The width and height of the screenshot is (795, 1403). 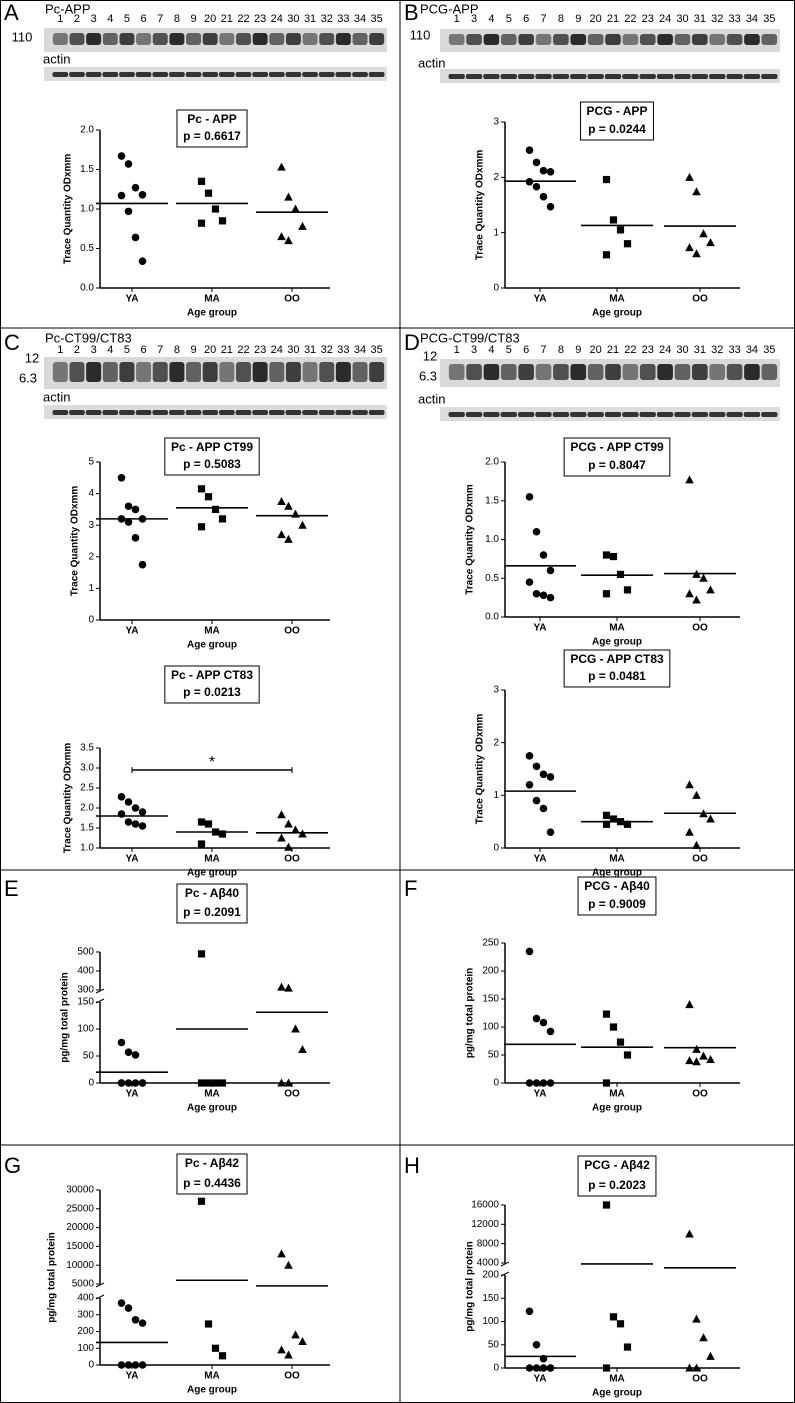 What do you see at coordinates (87, 788) in the screenshot?
I see `y-tick-label: 2.5` at bounding box center [87, 788].